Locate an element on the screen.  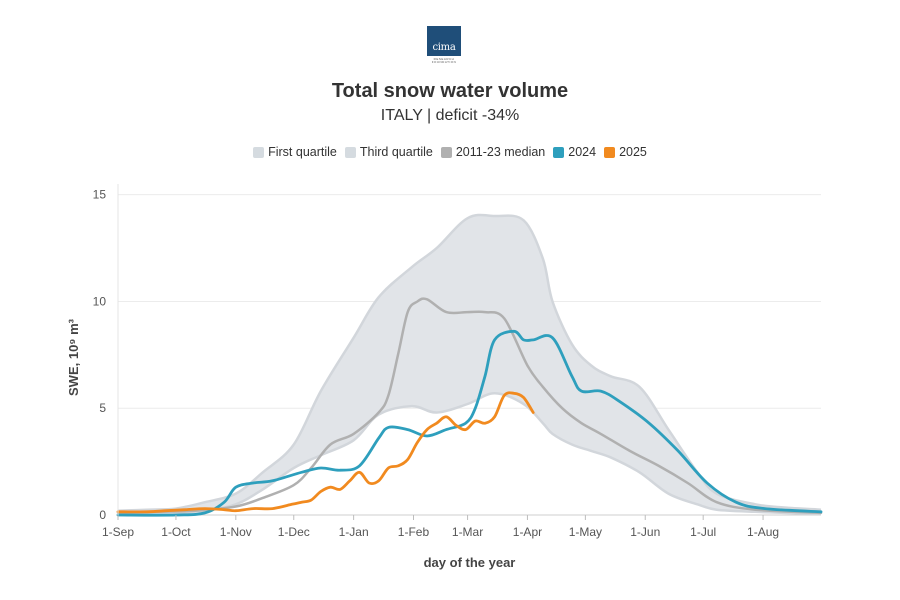
y-tick-label: 10 is located at coordinates (100, 301).